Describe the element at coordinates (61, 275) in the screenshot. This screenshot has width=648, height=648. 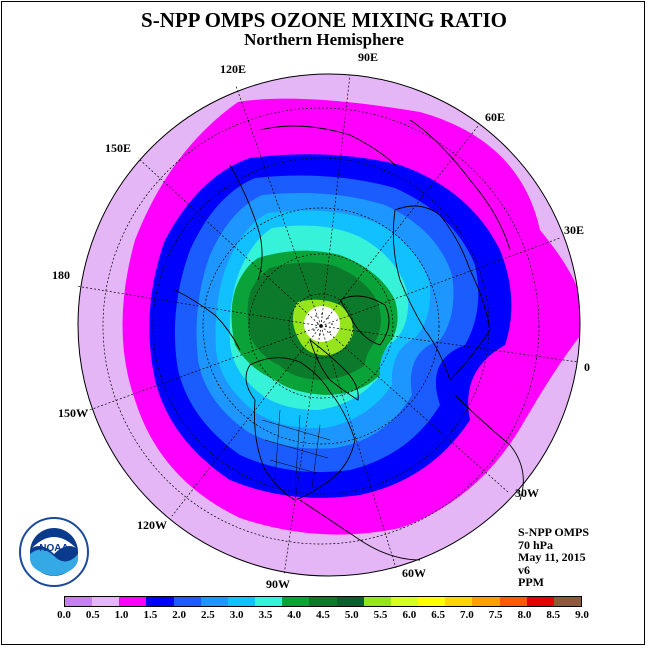
I see `lon-label-180: 180` at that location.